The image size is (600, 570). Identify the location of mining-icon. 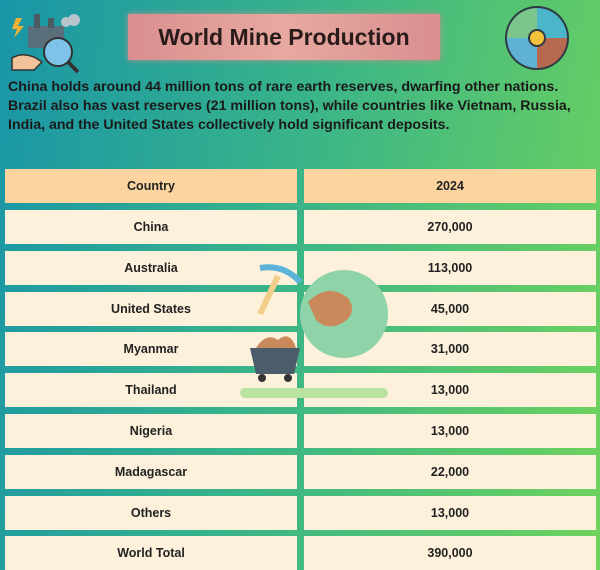
(314, 331).